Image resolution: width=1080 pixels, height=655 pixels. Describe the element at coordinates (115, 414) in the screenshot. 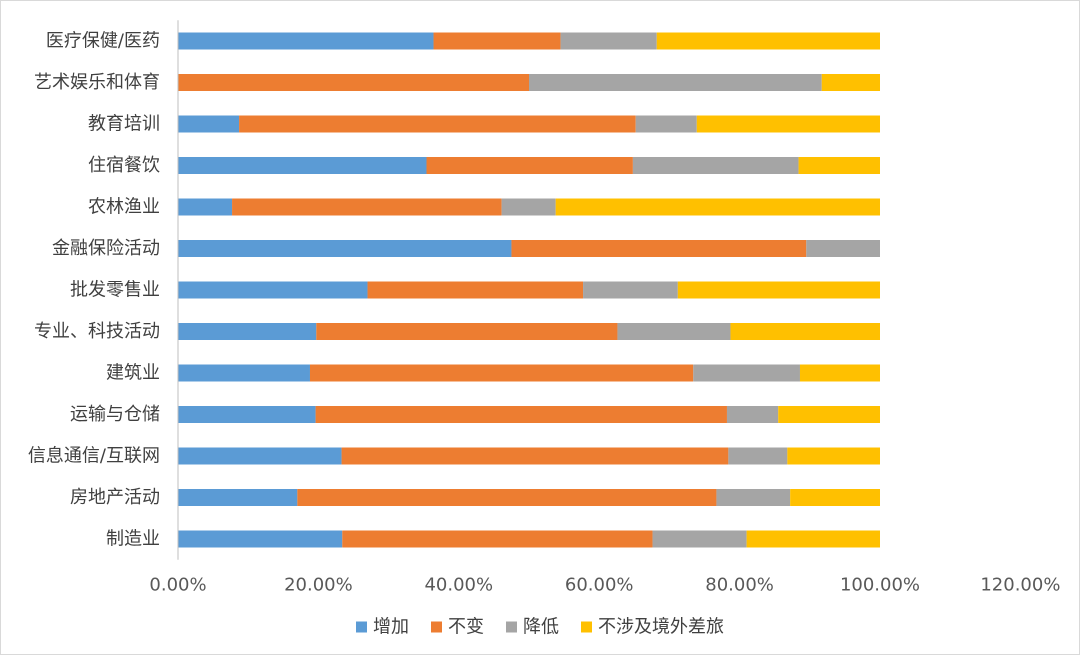

I see `category-label: 运输与仓储` at that location.